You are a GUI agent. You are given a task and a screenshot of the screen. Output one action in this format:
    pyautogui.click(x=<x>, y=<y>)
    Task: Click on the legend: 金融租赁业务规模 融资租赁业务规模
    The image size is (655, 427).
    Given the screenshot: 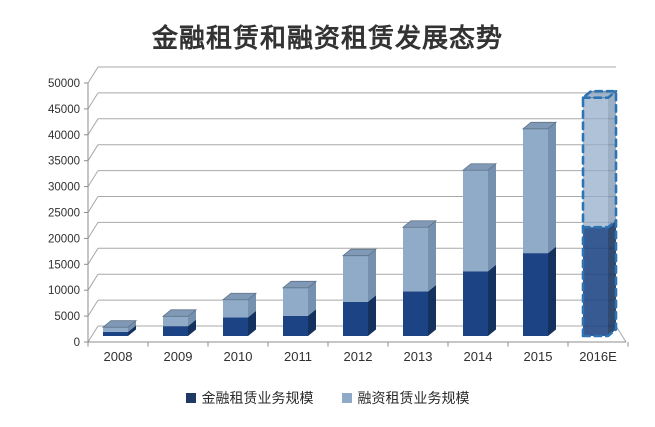 What is the action you would take?
    pyautogui.click(x=327, y=398)
    